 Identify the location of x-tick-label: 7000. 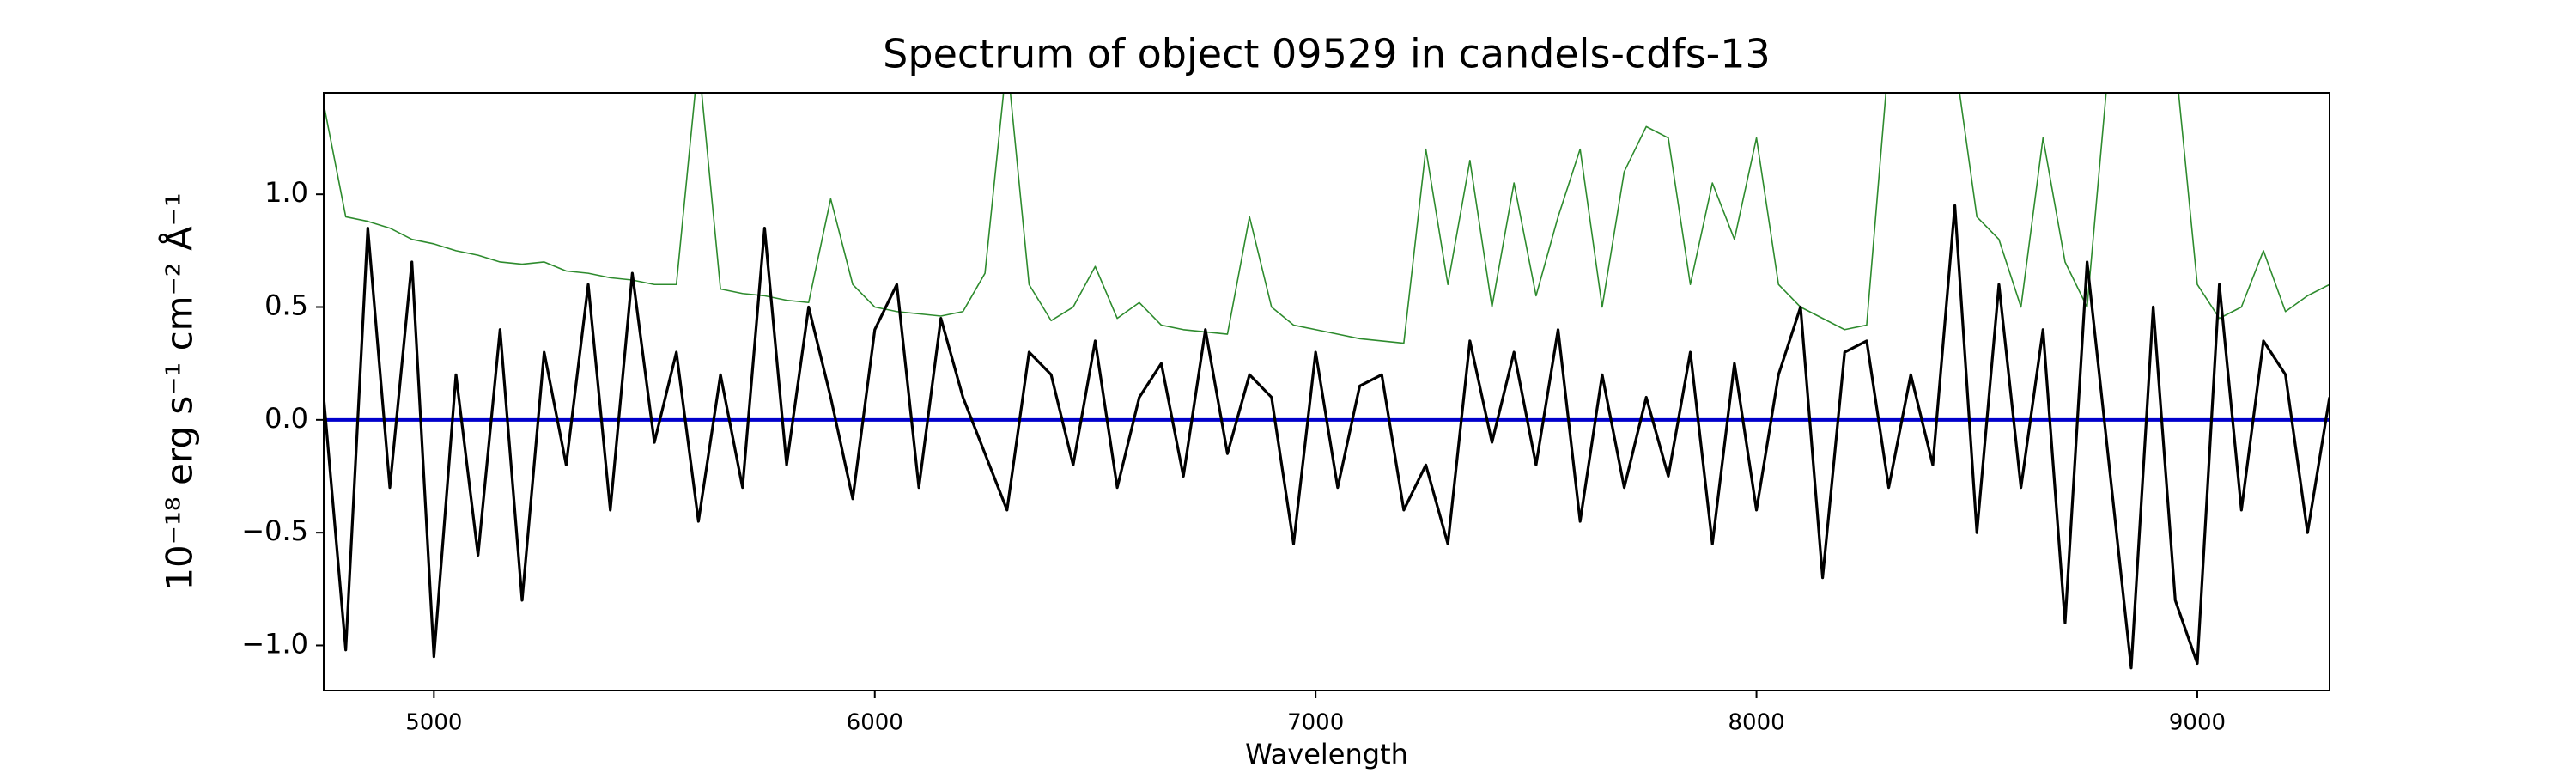
(1316, 723).